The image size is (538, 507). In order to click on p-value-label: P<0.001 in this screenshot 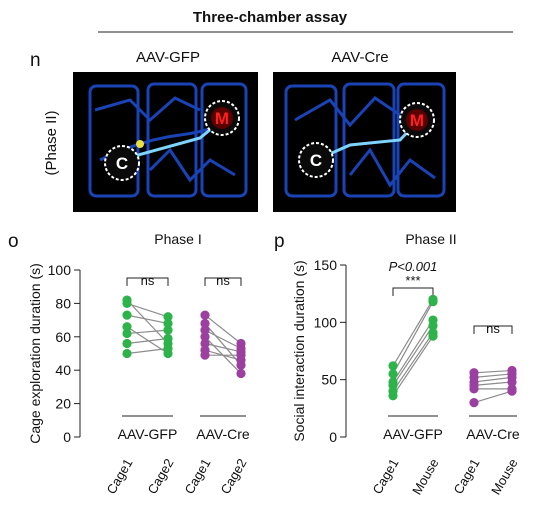, I will do `click(413, 266)`.